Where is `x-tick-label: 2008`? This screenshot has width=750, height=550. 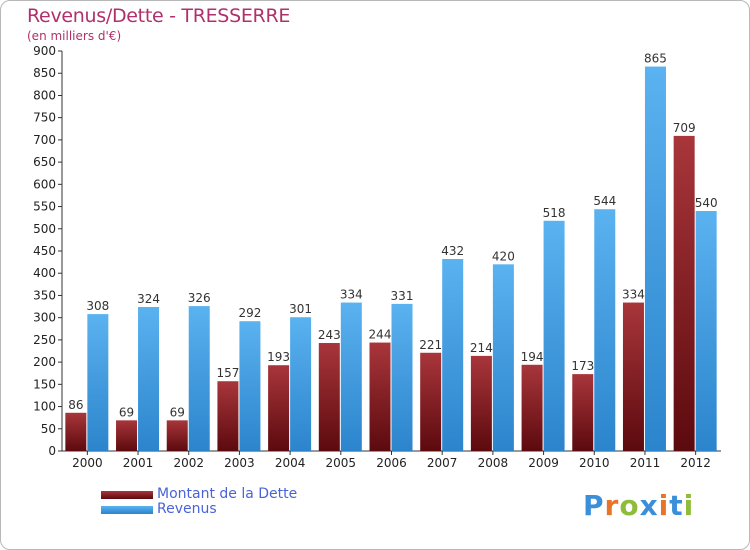
x-tick-label: 2008 is located at coordinates (493, 463).